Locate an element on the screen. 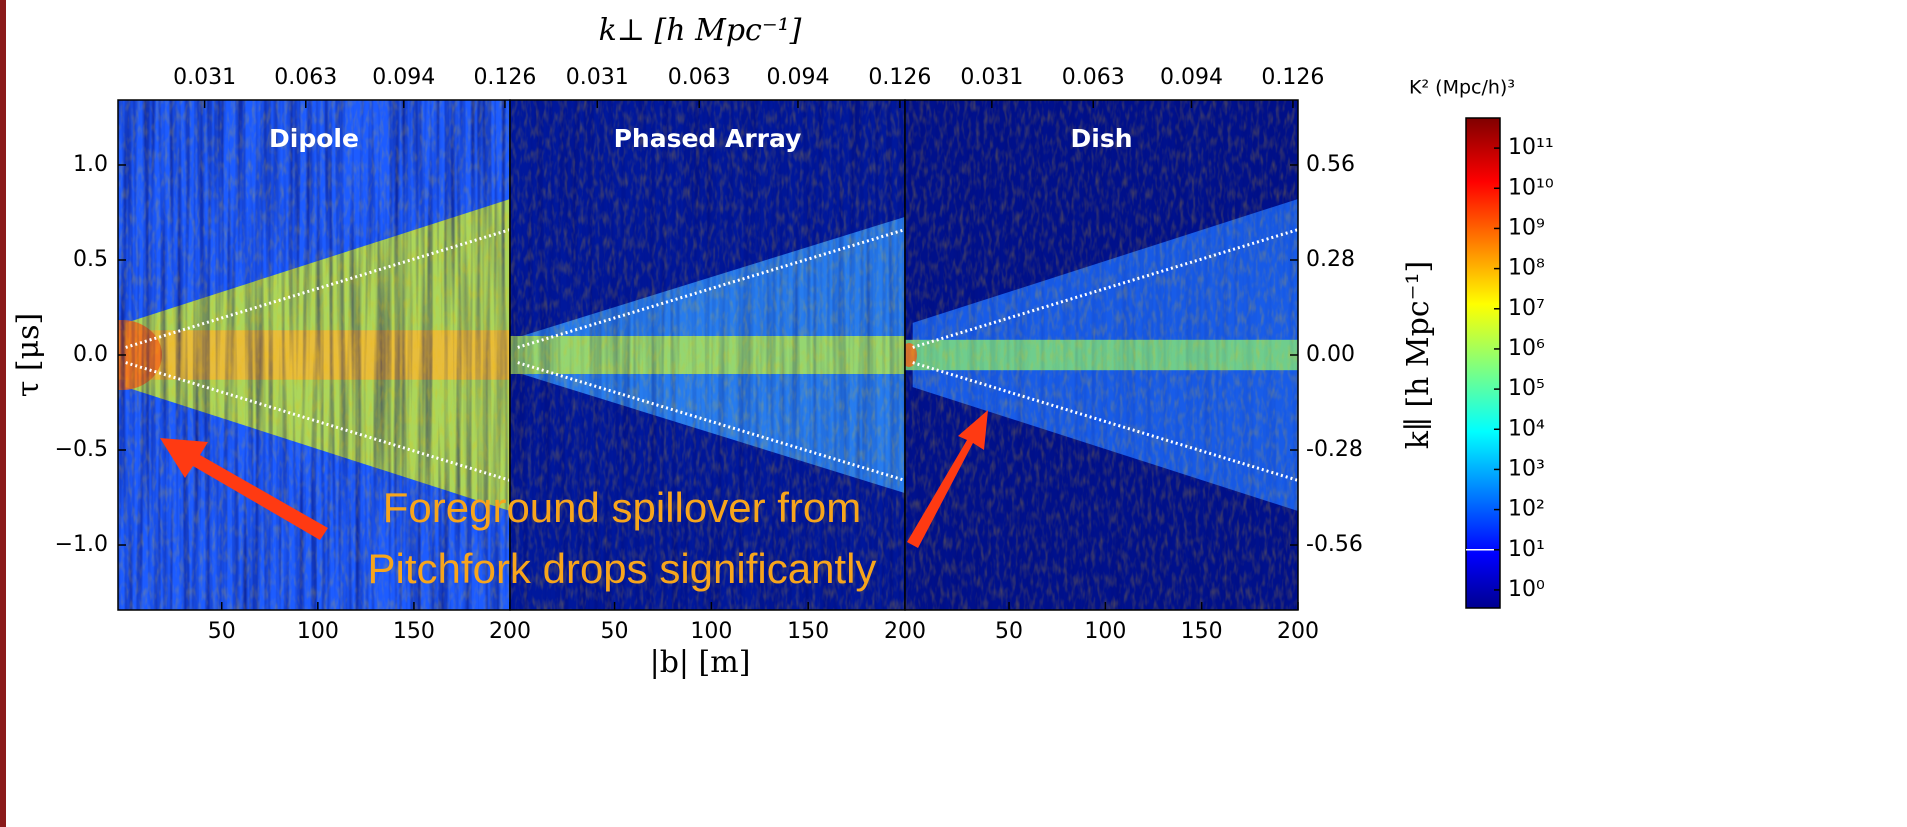  panel-title: Dish is located at coordinates (1102, 138).